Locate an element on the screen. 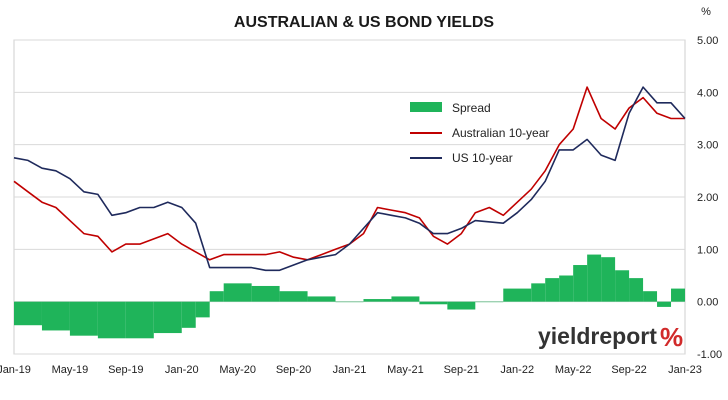 This screenshot has width=728, height=400. x-tick-label: Jan-19 is located at coordinates (15, 370).